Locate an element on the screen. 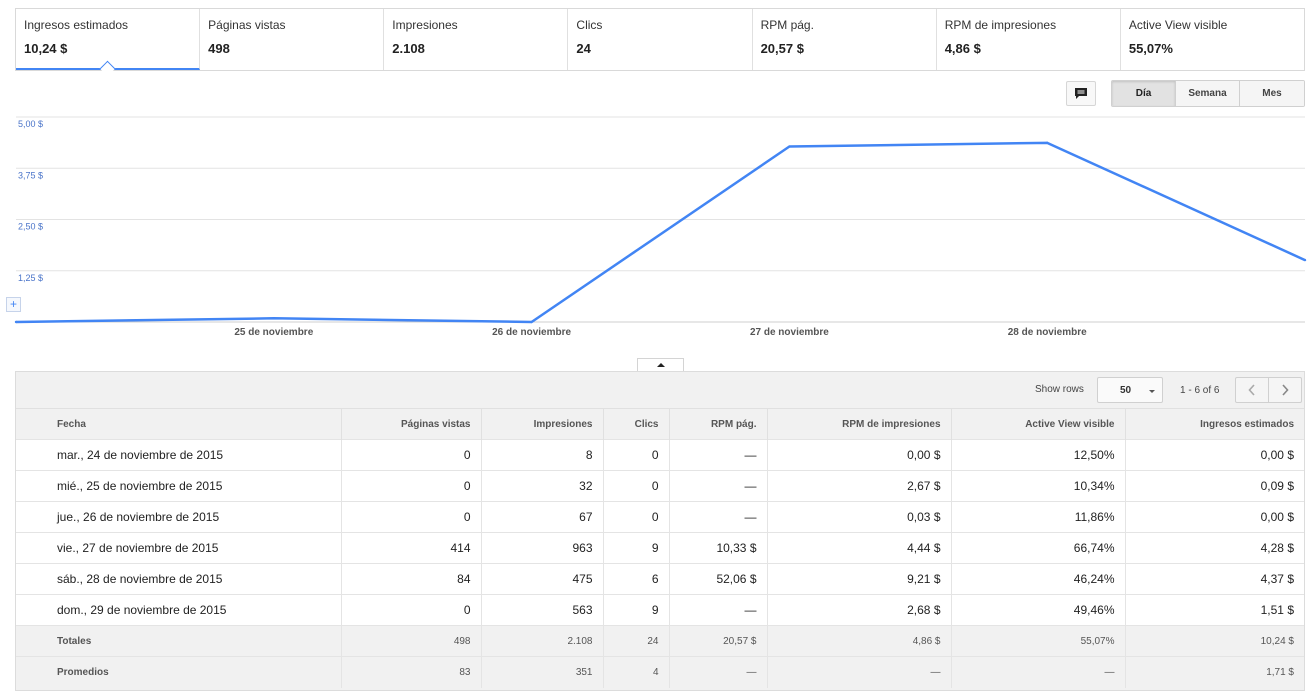  metric-value: 24 is located at coordinates (583, 48).